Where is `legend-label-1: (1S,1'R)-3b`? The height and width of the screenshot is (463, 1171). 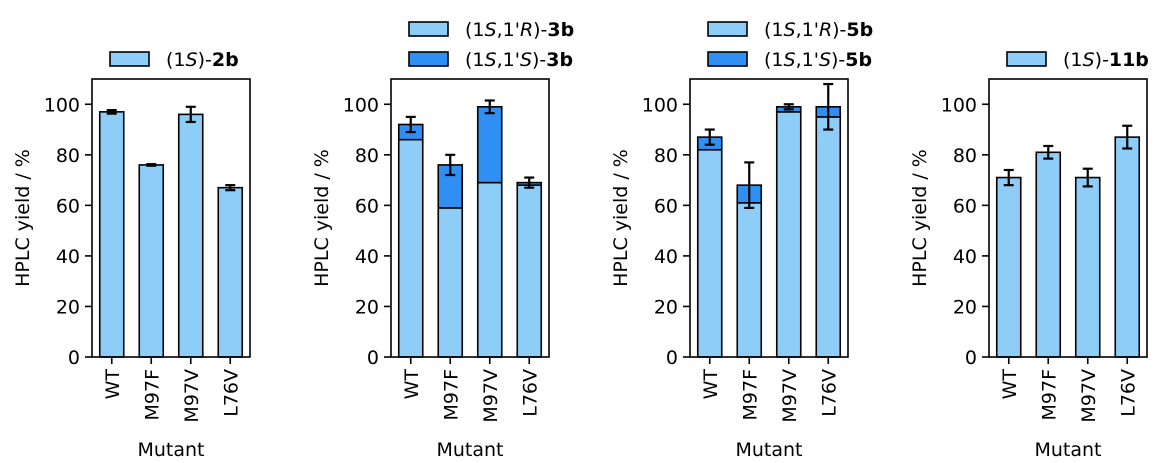
legend-label-1: (1S,1'R)-3b is located at coordinates (519, 30).